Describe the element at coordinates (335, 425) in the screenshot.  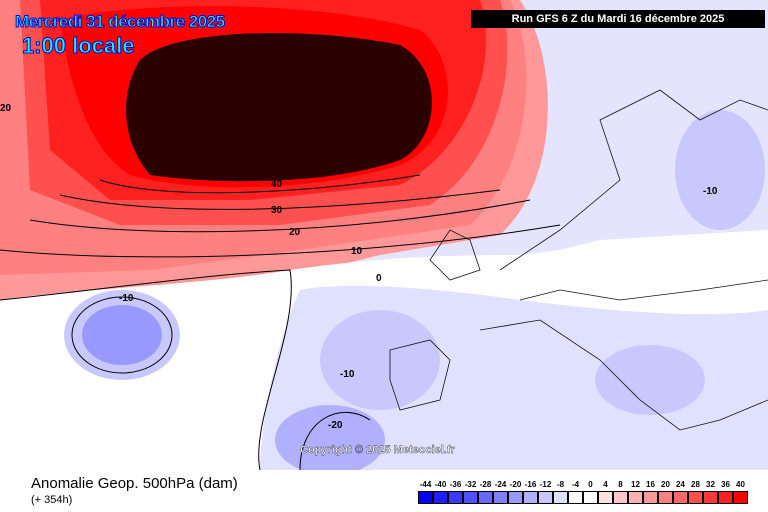
I see `contour-label: -20` at that location.